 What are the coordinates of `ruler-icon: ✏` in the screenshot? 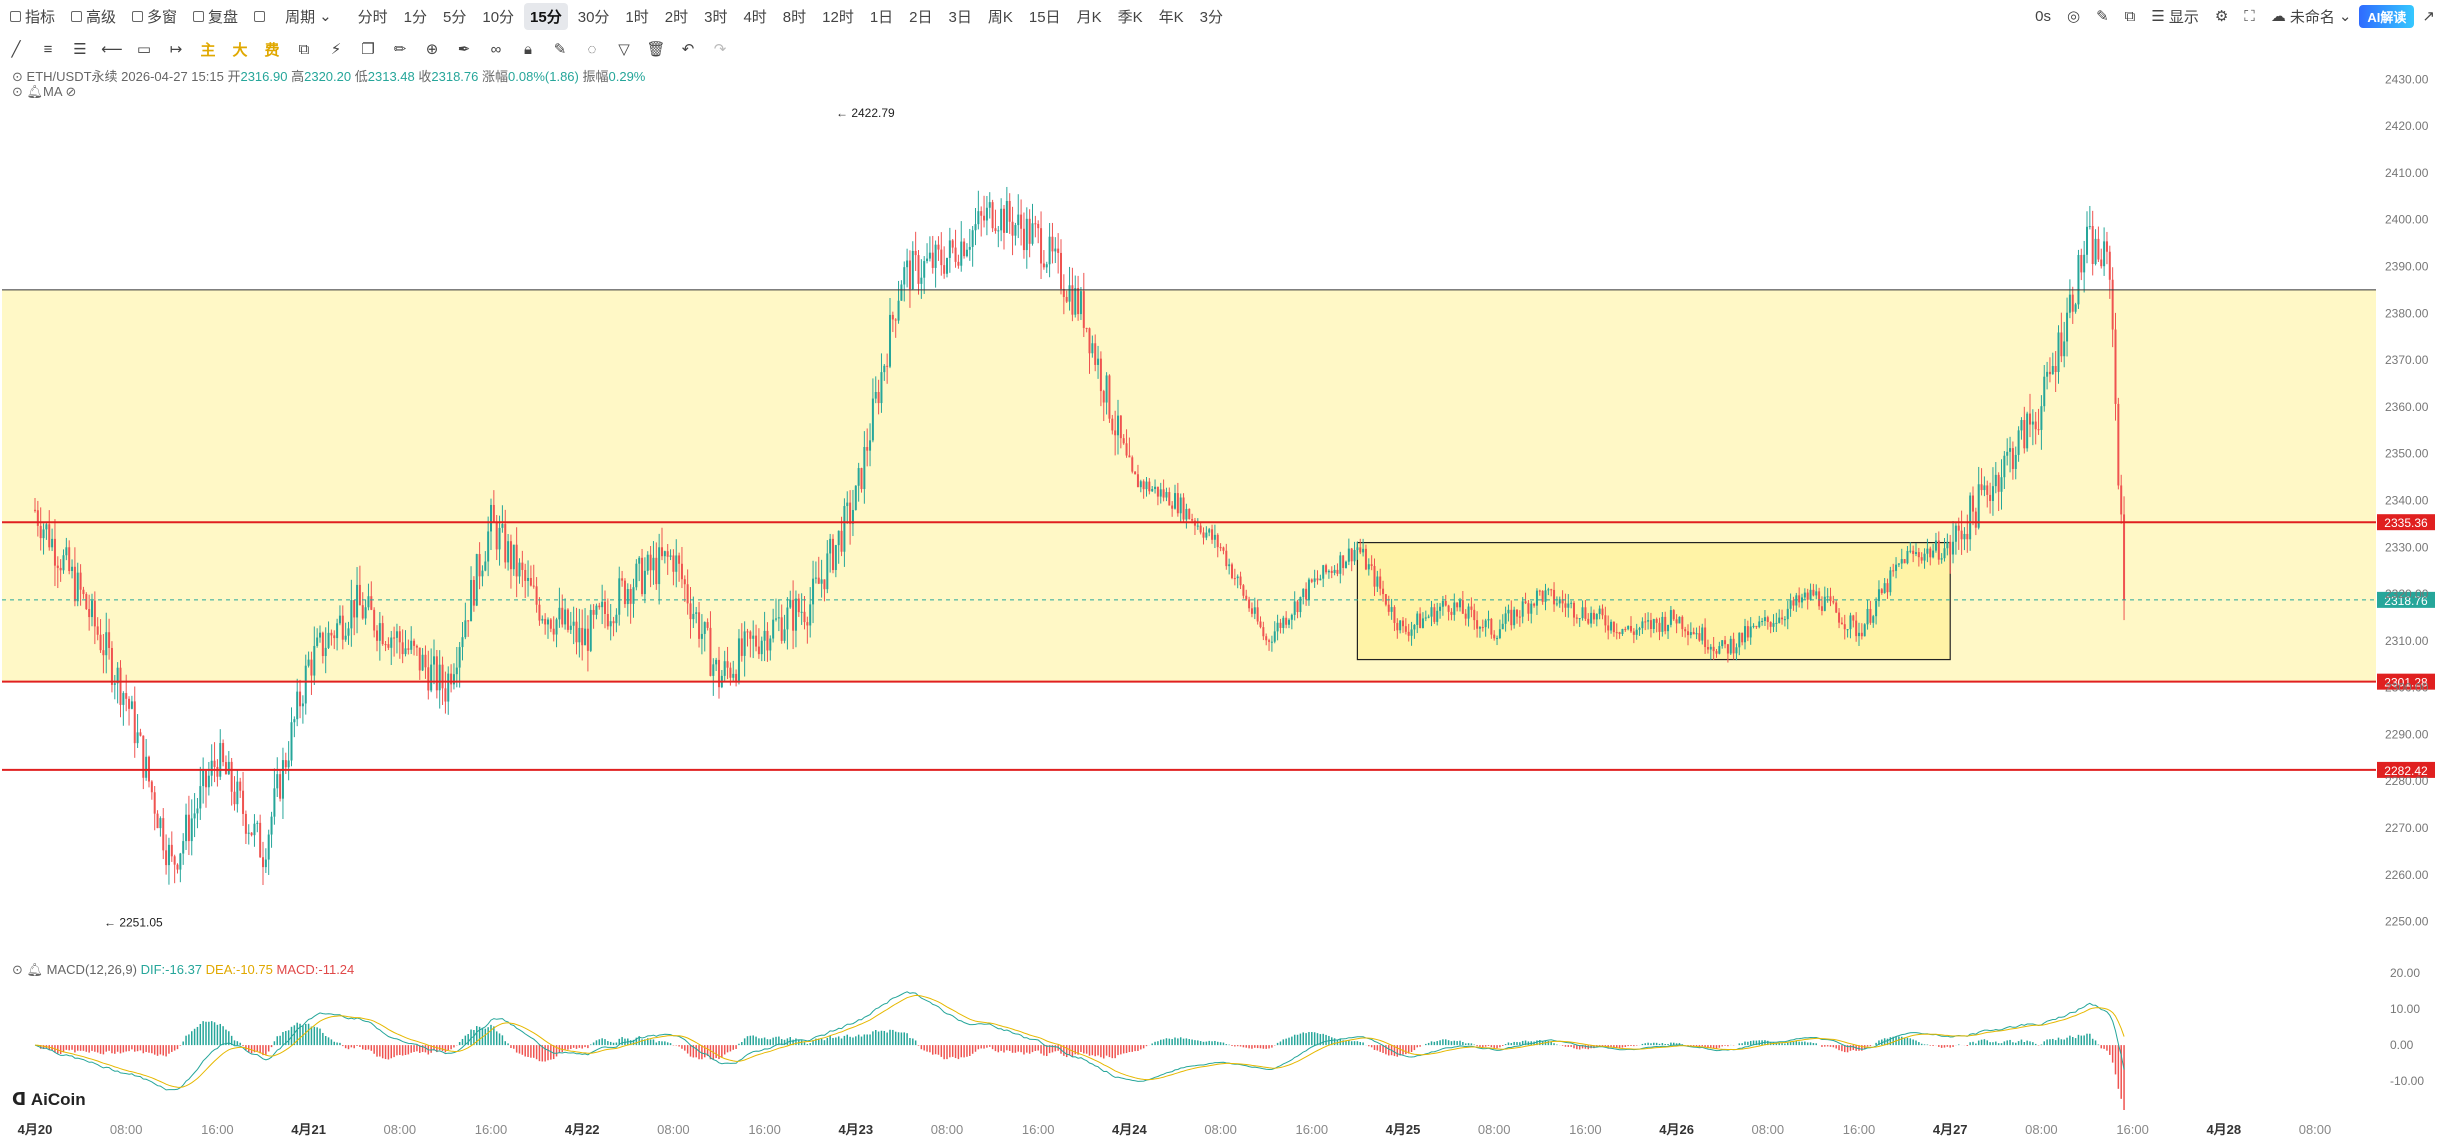 It's located at (400, 49).